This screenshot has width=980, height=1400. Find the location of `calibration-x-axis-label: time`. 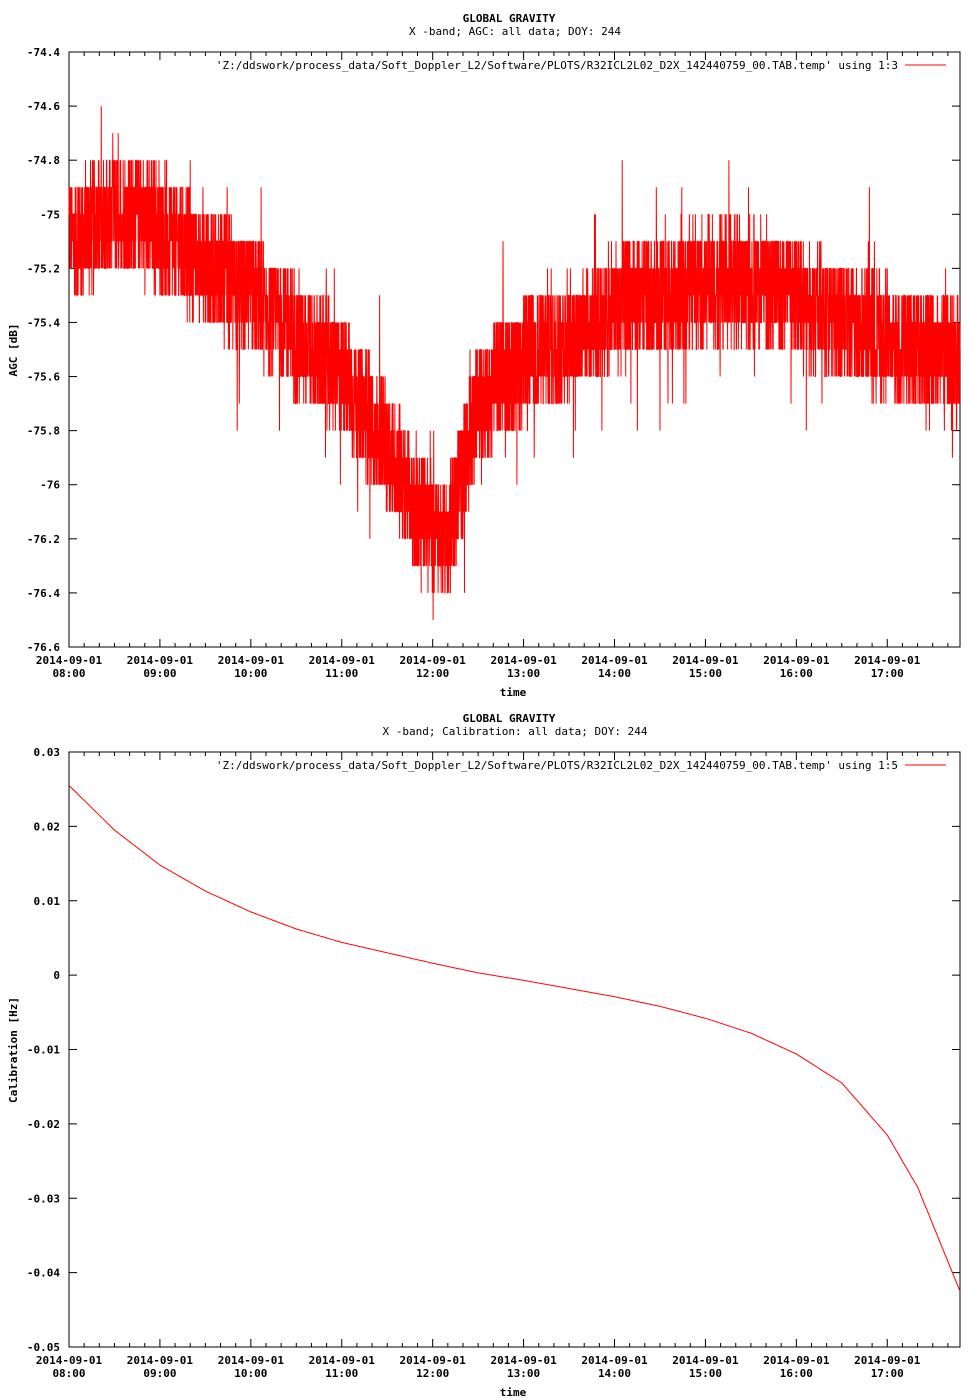

calibration-x-axis-label: time is located at coordinates (513, 1392).